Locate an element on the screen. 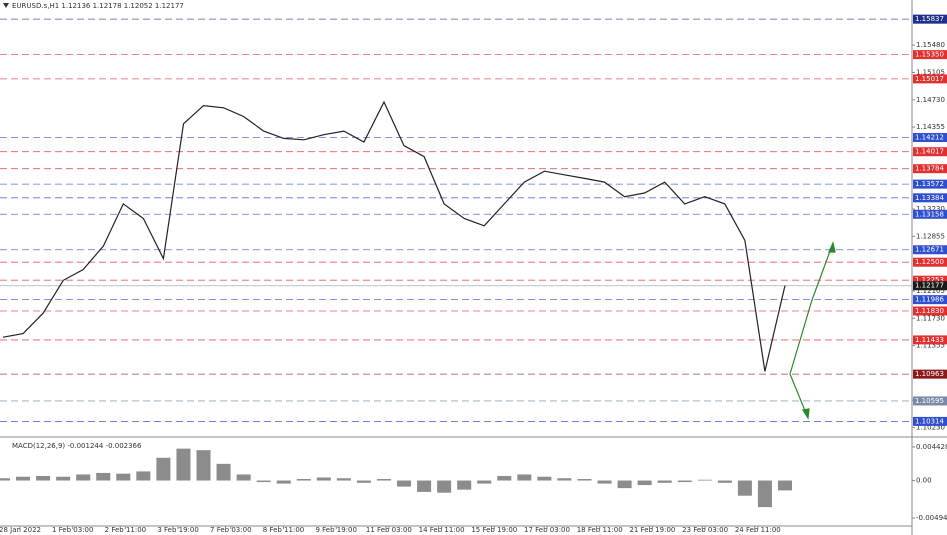 The width and height of the screenshot is (947, 535). level-label: 1.10963 is located at coordinates (929, 374).